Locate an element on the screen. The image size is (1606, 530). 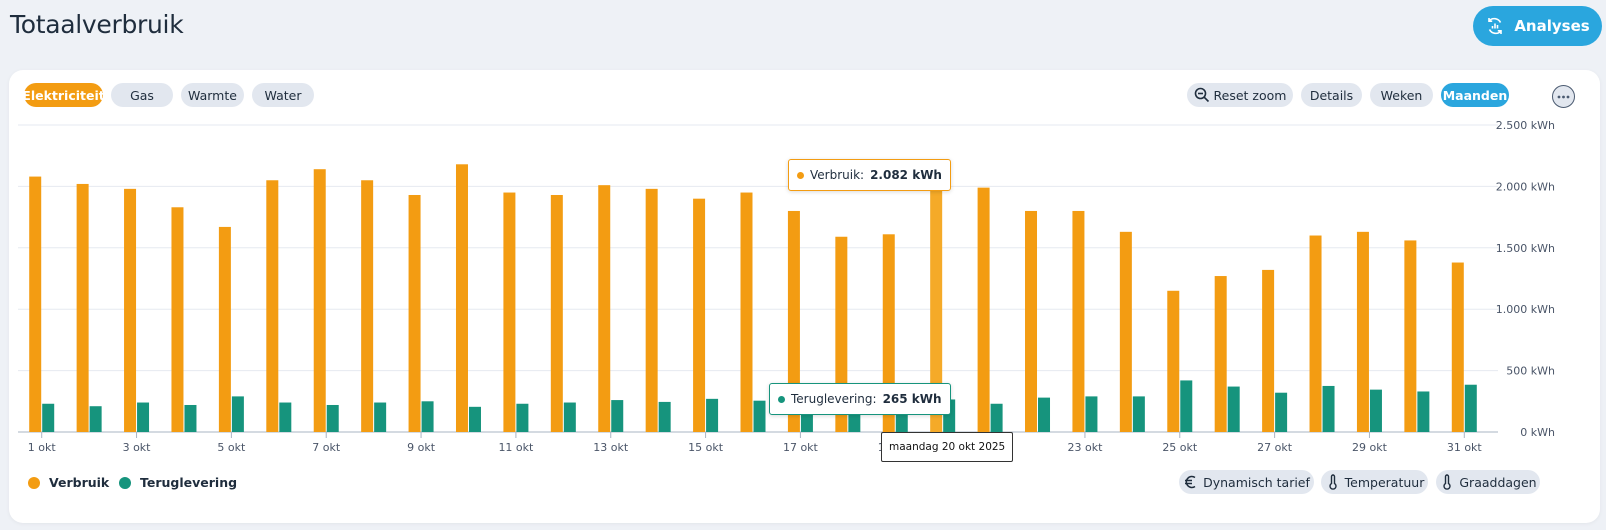
page-title: Totaalverbruik is located at coordinates (97, 24).